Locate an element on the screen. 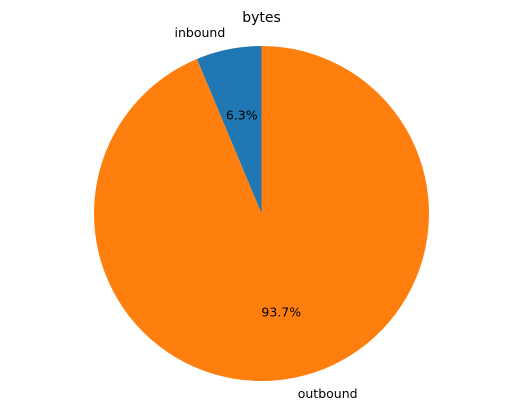  slice-label-inbound: inbound is located at coordinates (200, 32).